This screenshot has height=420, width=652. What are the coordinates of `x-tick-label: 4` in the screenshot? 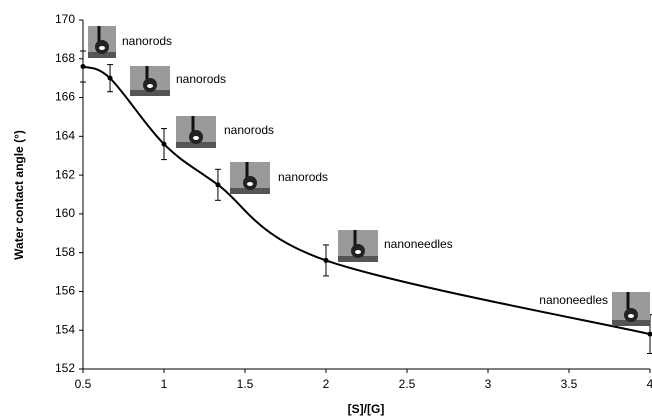 It's located at (649, 384).